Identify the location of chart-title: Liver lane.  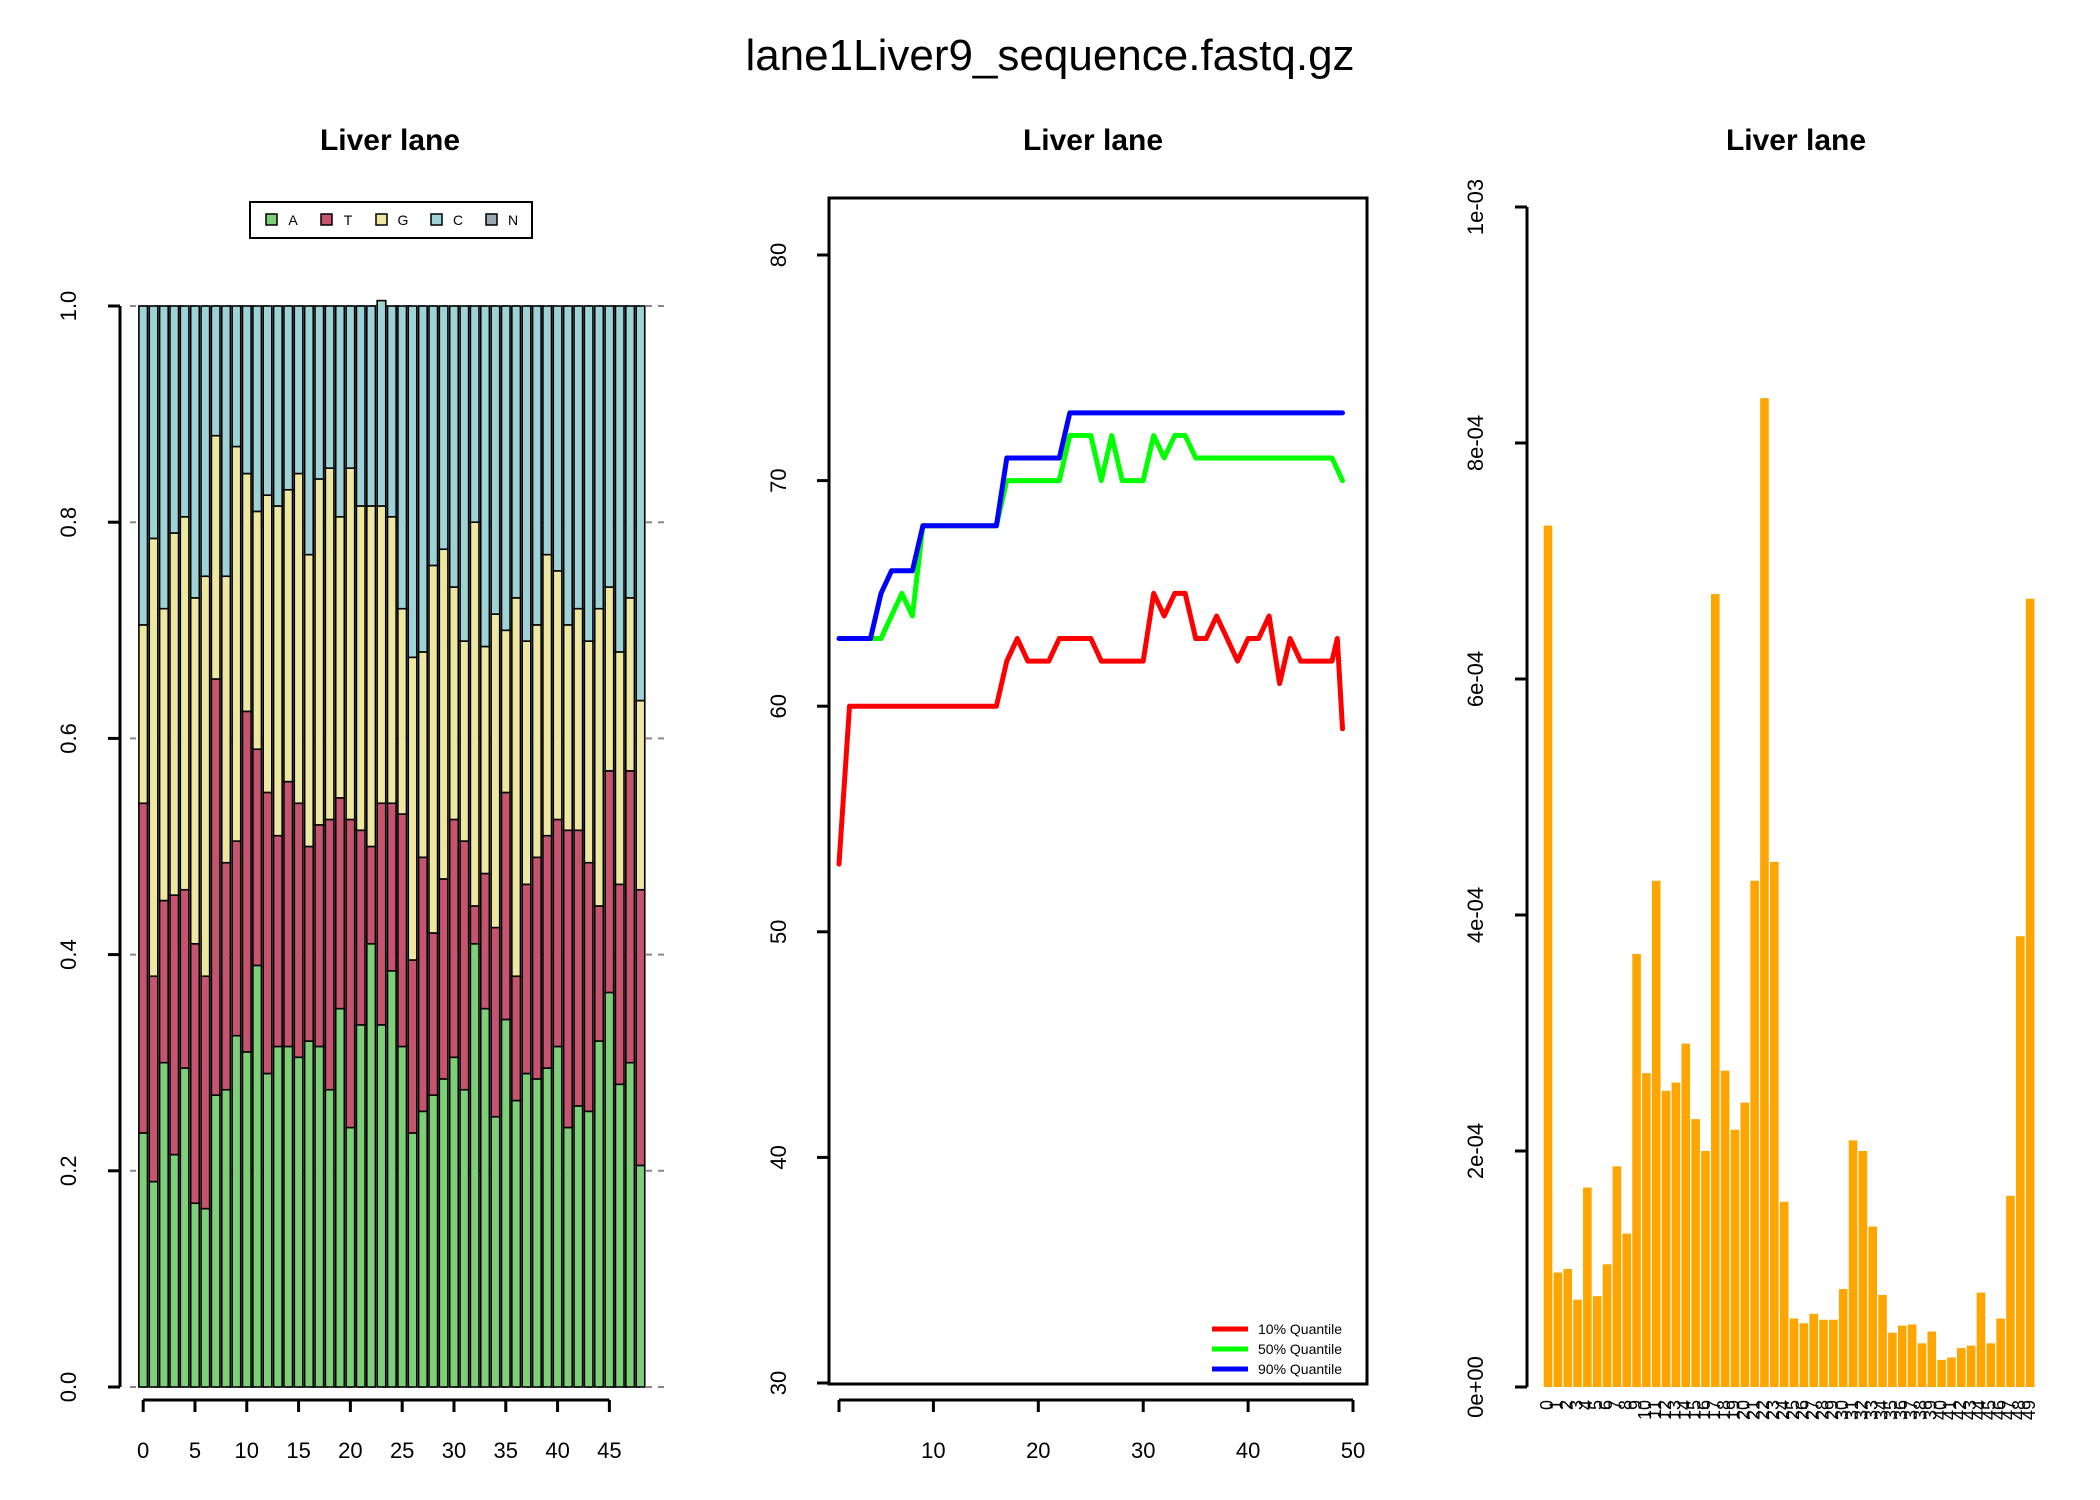
(1093, 140).